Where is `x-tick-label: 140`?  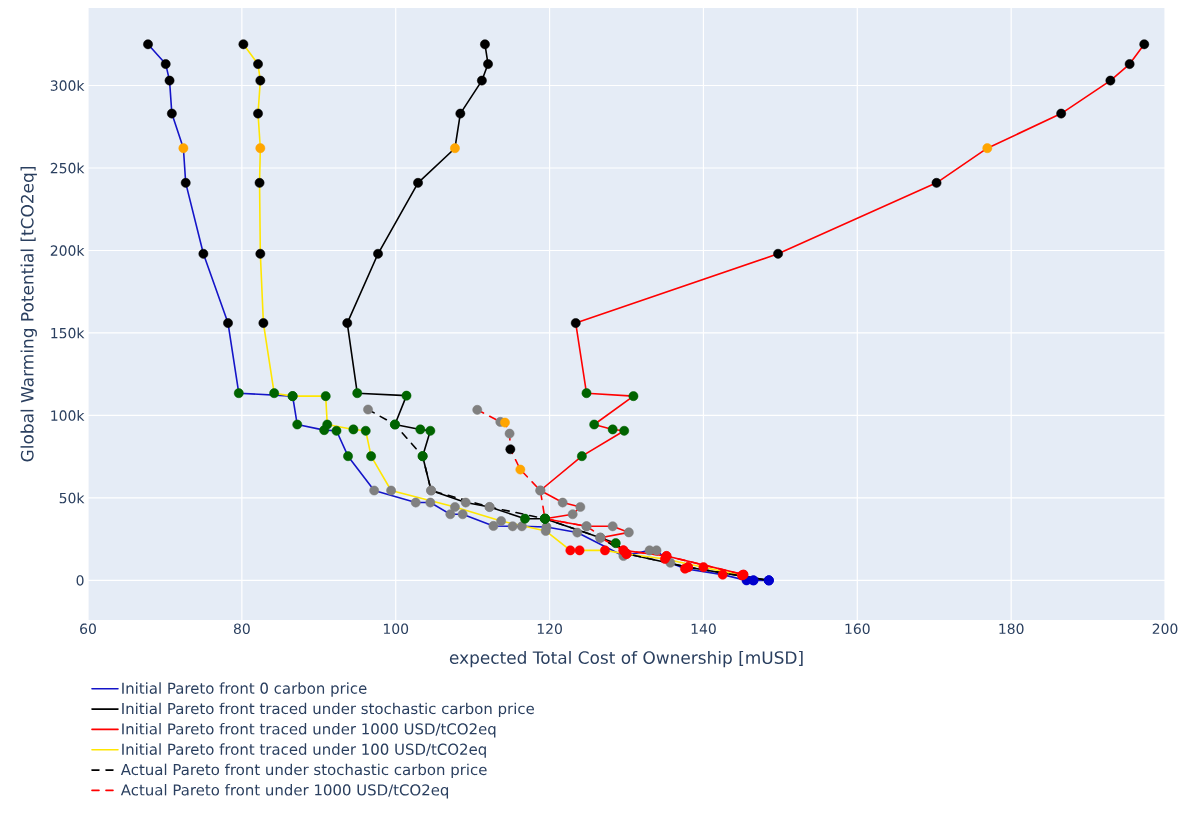
x-tick-label: 140 is located at coordinates (703, 629).